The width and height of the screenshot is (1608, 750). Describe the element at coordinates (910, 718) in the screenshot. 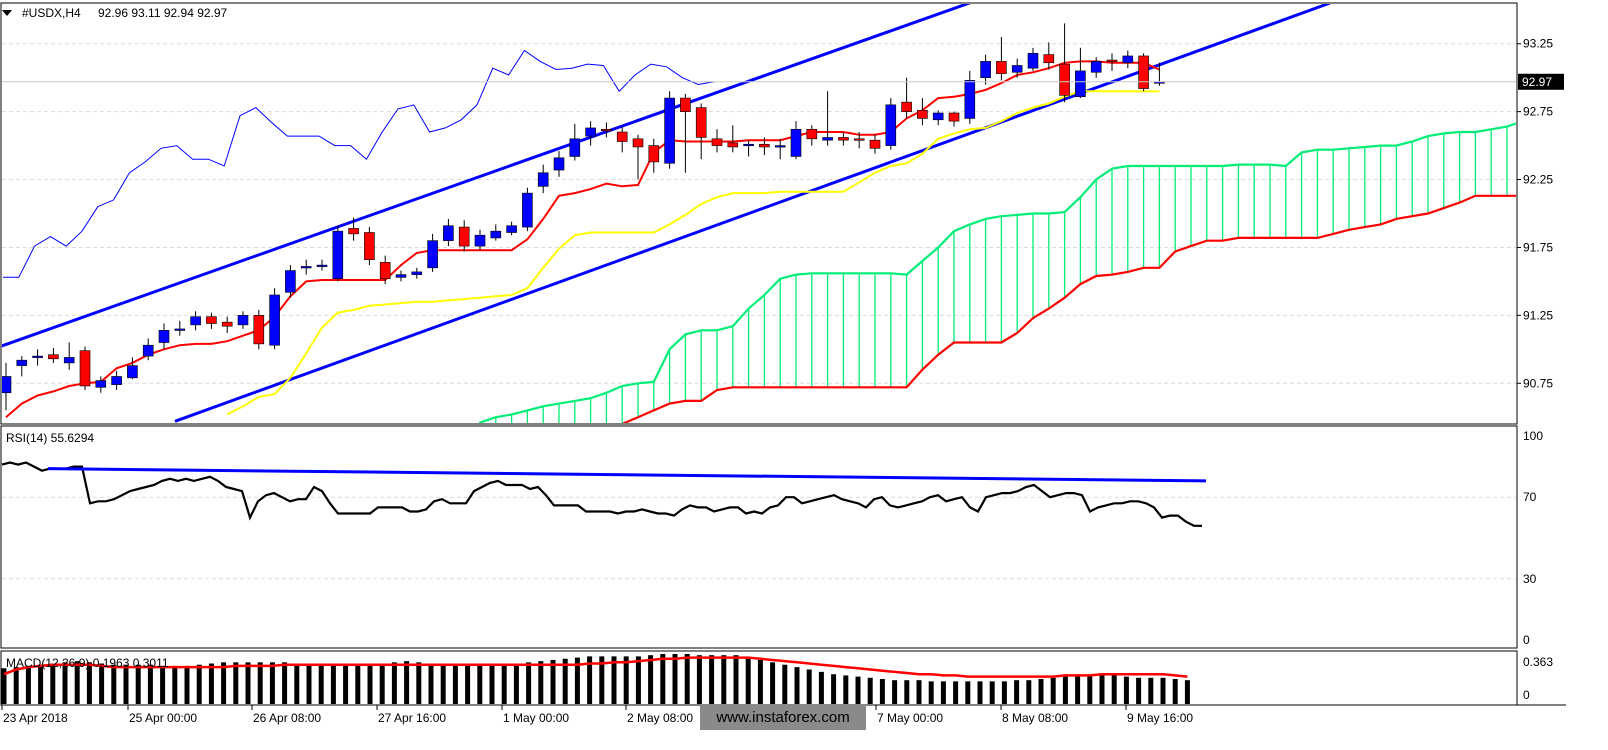

I see `time-tick-label: 7 May 00:00` at that location.